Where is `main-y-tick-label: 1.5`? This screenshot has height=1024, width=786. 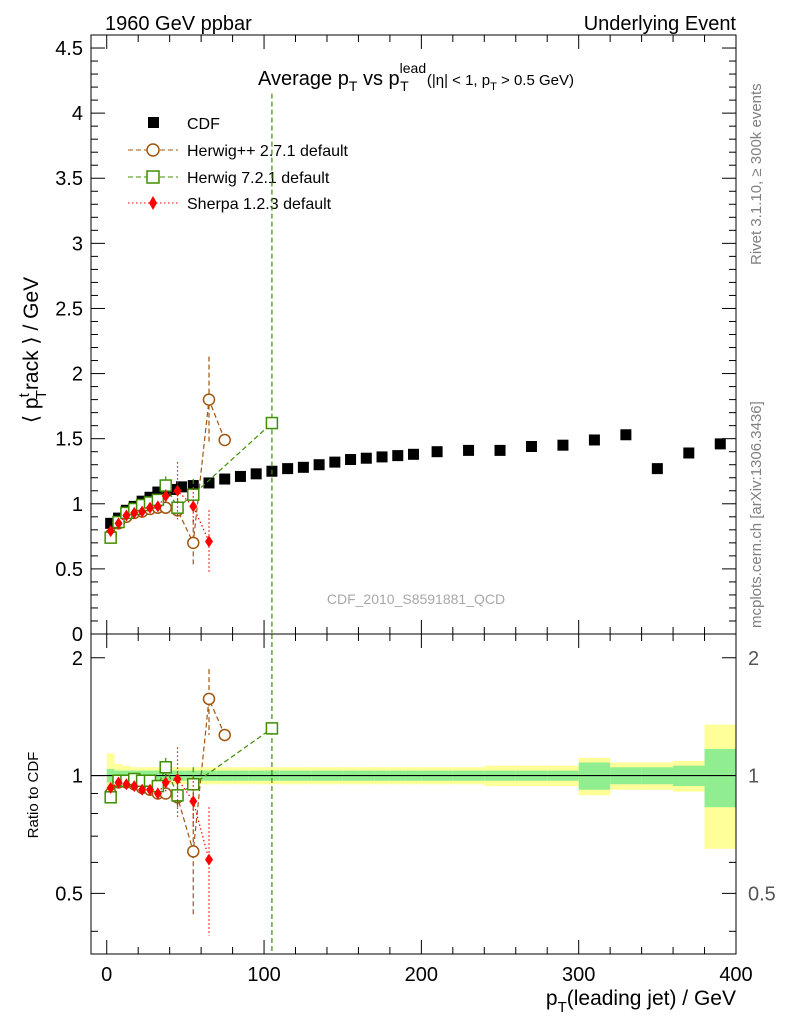 main-y-tick-label: 1.5 is located at coordinates (69, 440).